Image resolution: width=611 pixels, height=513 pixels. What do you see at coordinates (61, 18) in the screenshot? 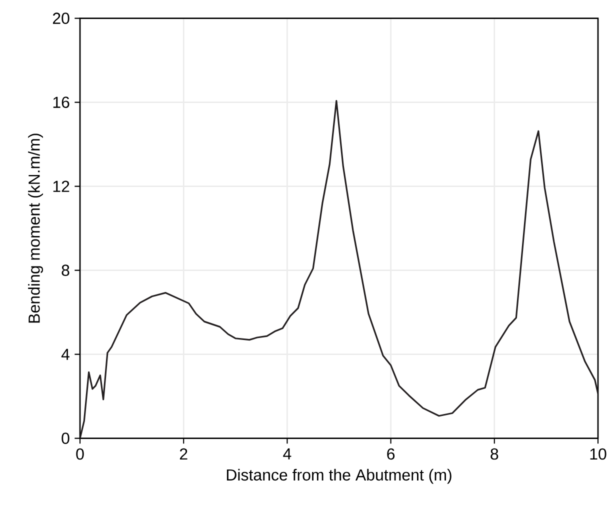
I see `y-tick-label: 20` at bounding box center [61, 18].